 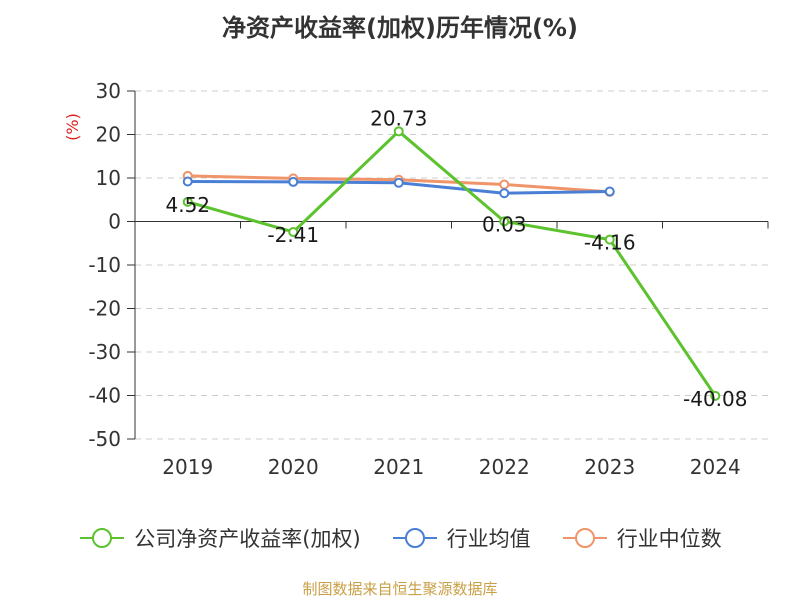 What do you see at coordinates (114, 222) in the screenshot?
I see `y-tick-label: 0` at bounding box center [114, 222].